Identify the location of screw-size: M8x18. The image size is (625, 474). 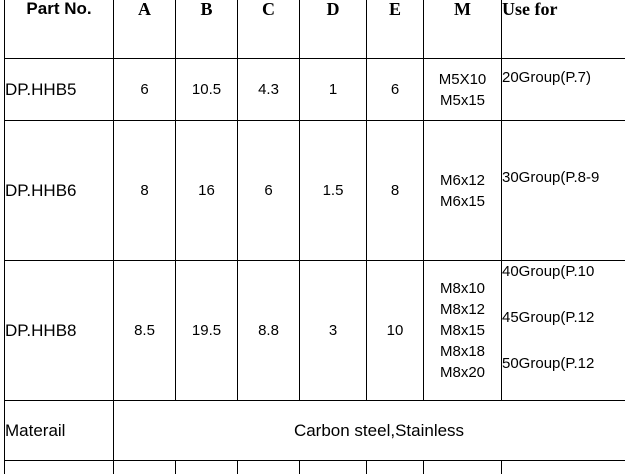
(462, 351).